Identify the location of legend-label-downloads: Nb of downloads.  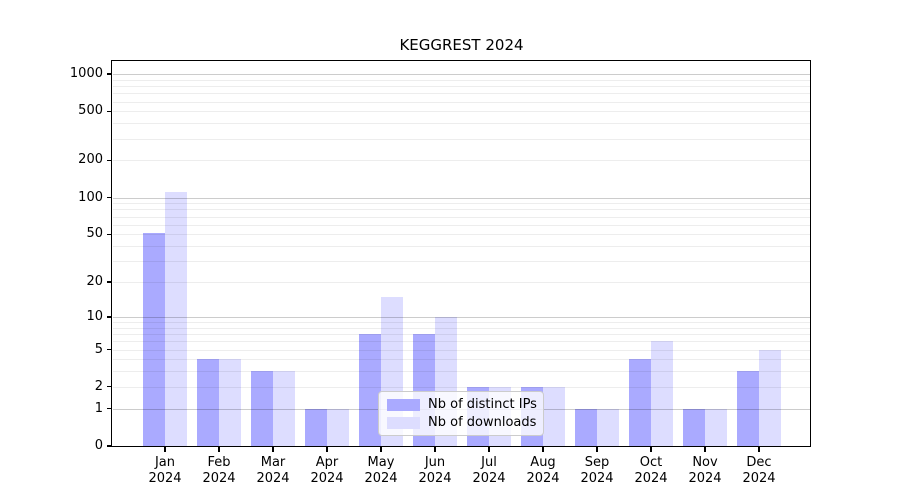
(482, 422).